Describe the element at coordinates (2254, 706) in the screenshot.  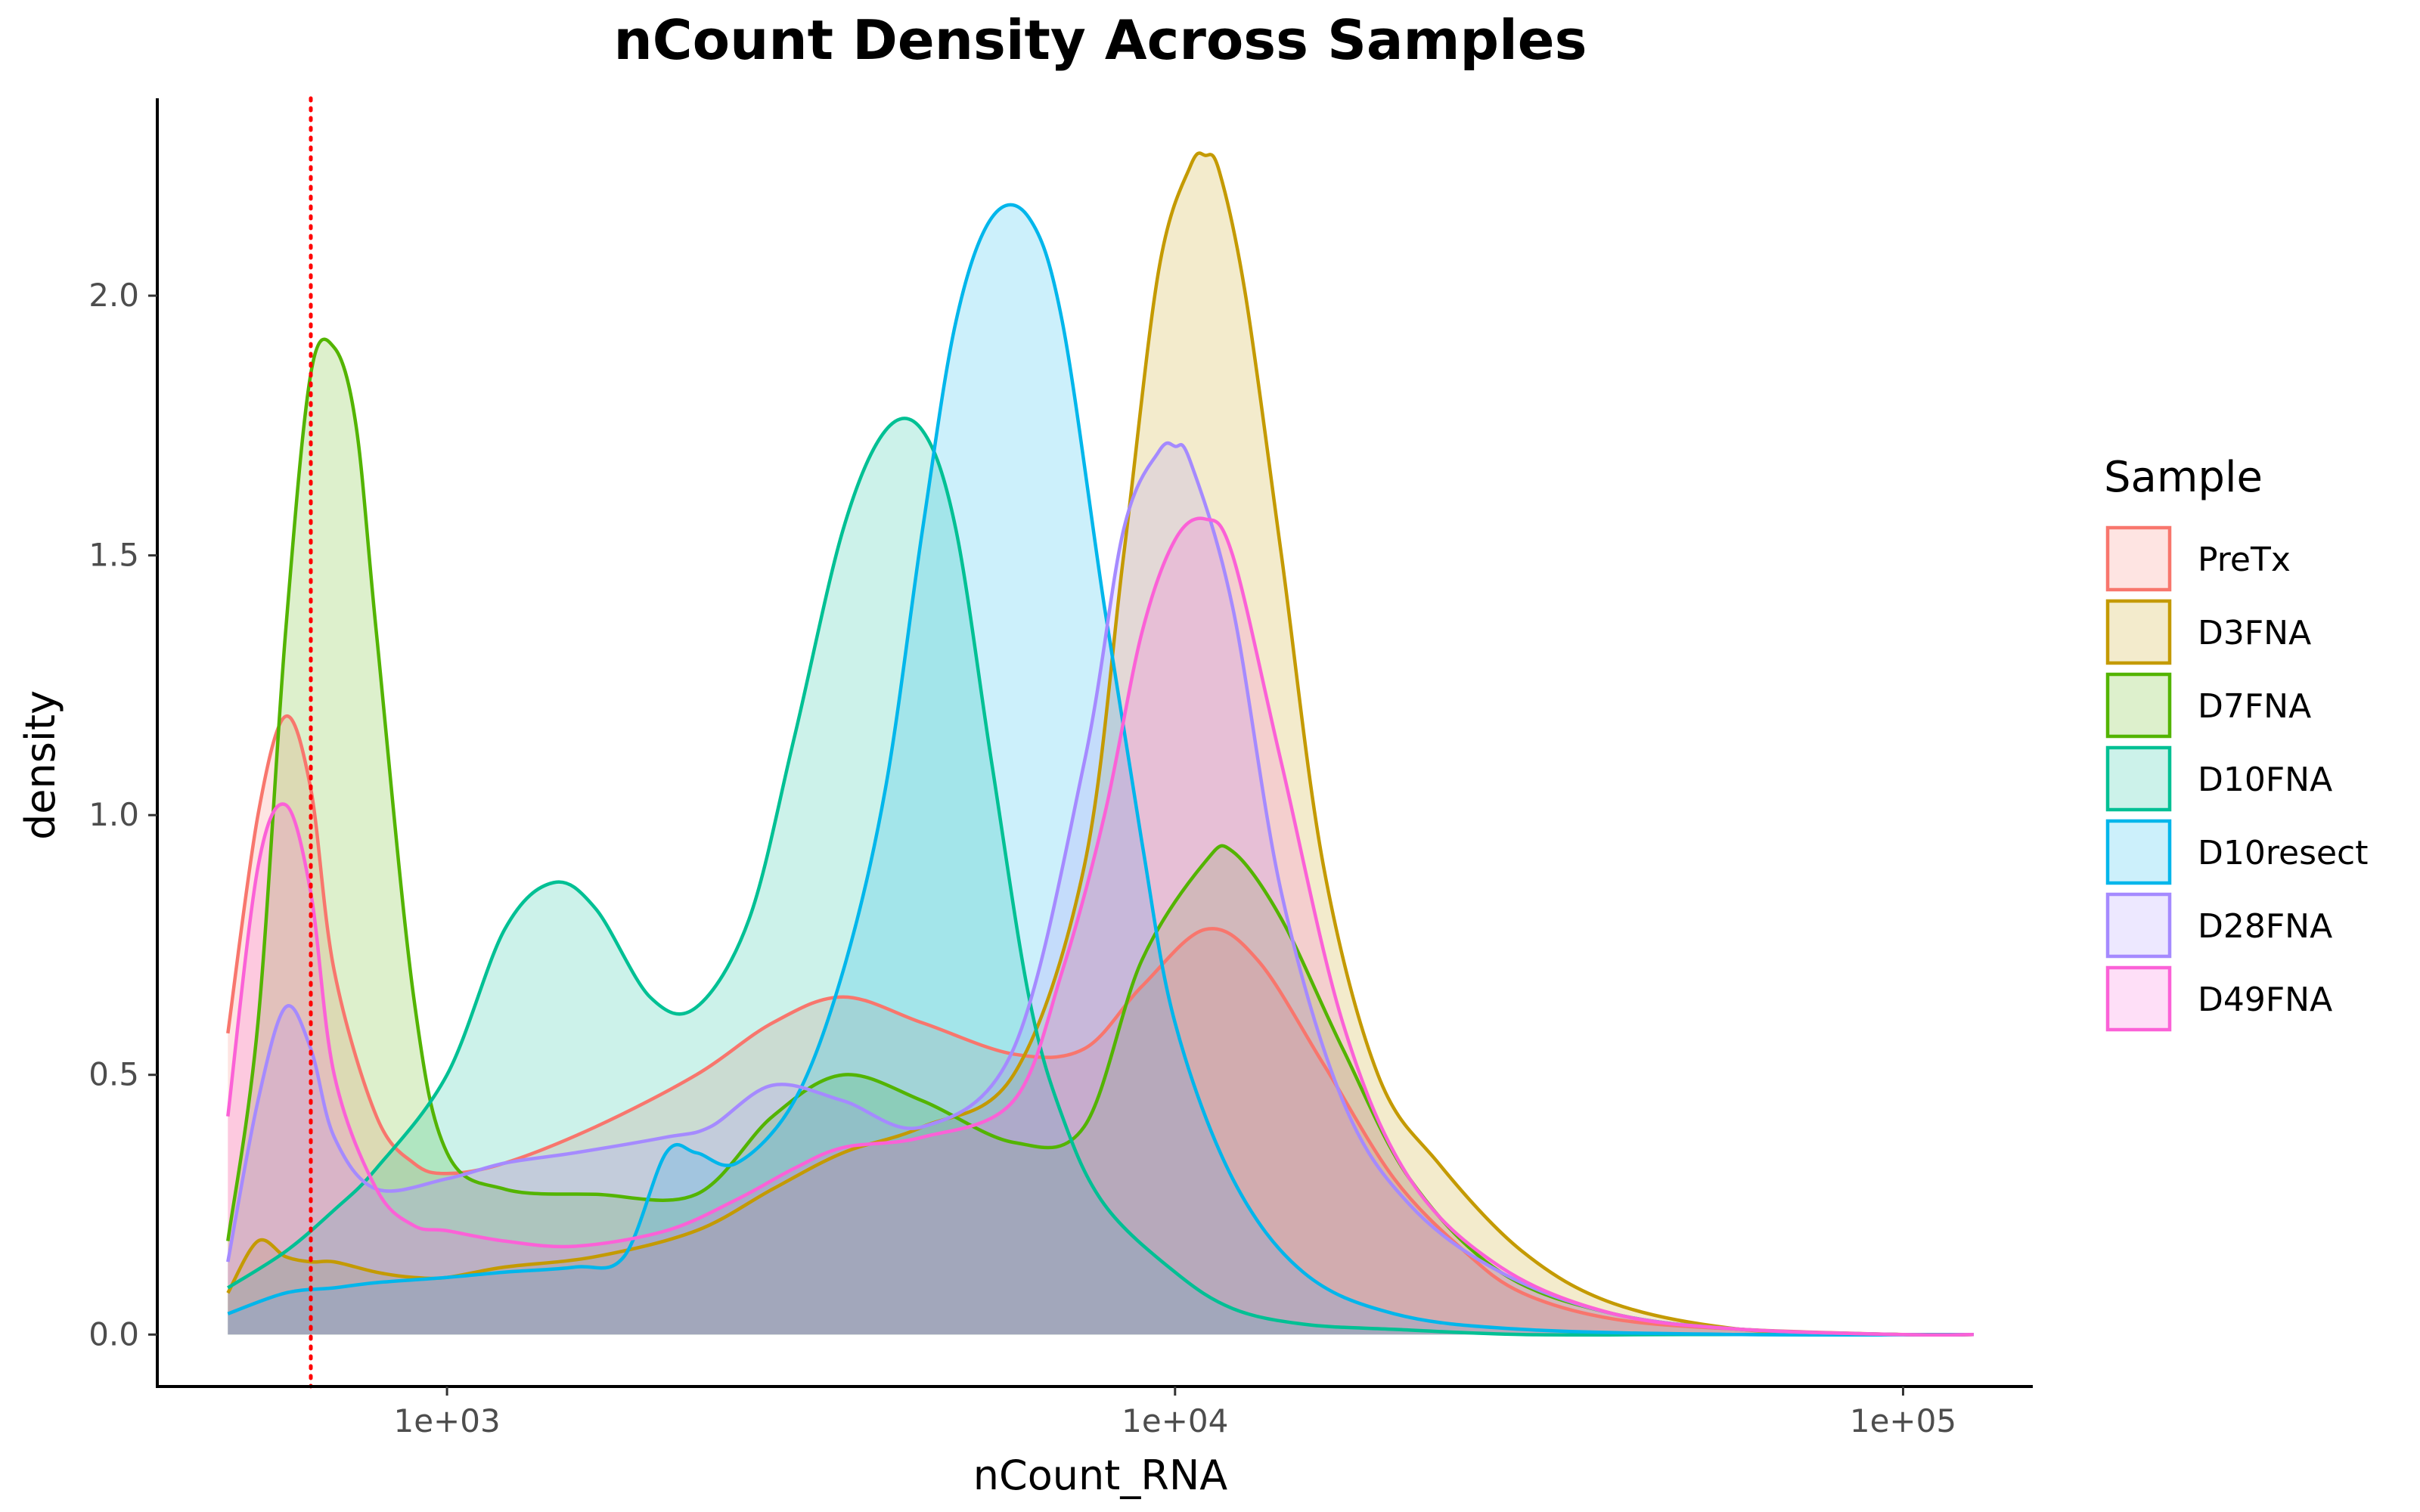
I see `legend-label: D7FNA` at that location.